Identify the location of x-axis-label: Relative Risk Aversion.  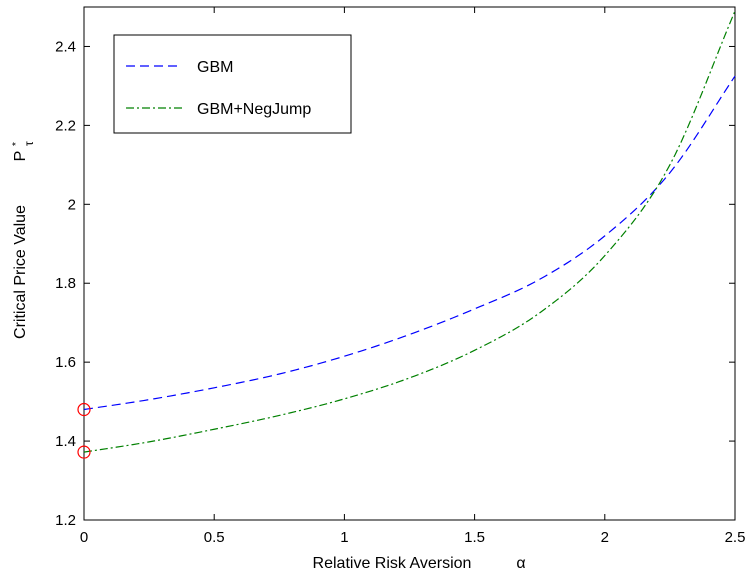
(392, 563).